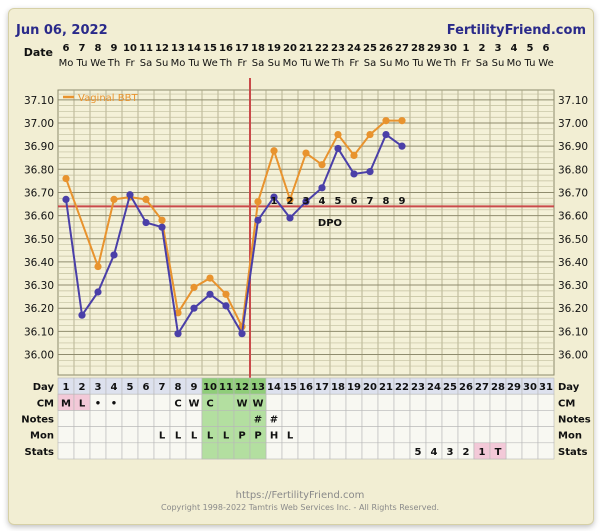 The width and height of the screenshot is (600, 531). What do you see at coordinates (354, 201) in the screenshot?
I see `dpo-number: 6` at bounding box center [354, 201].